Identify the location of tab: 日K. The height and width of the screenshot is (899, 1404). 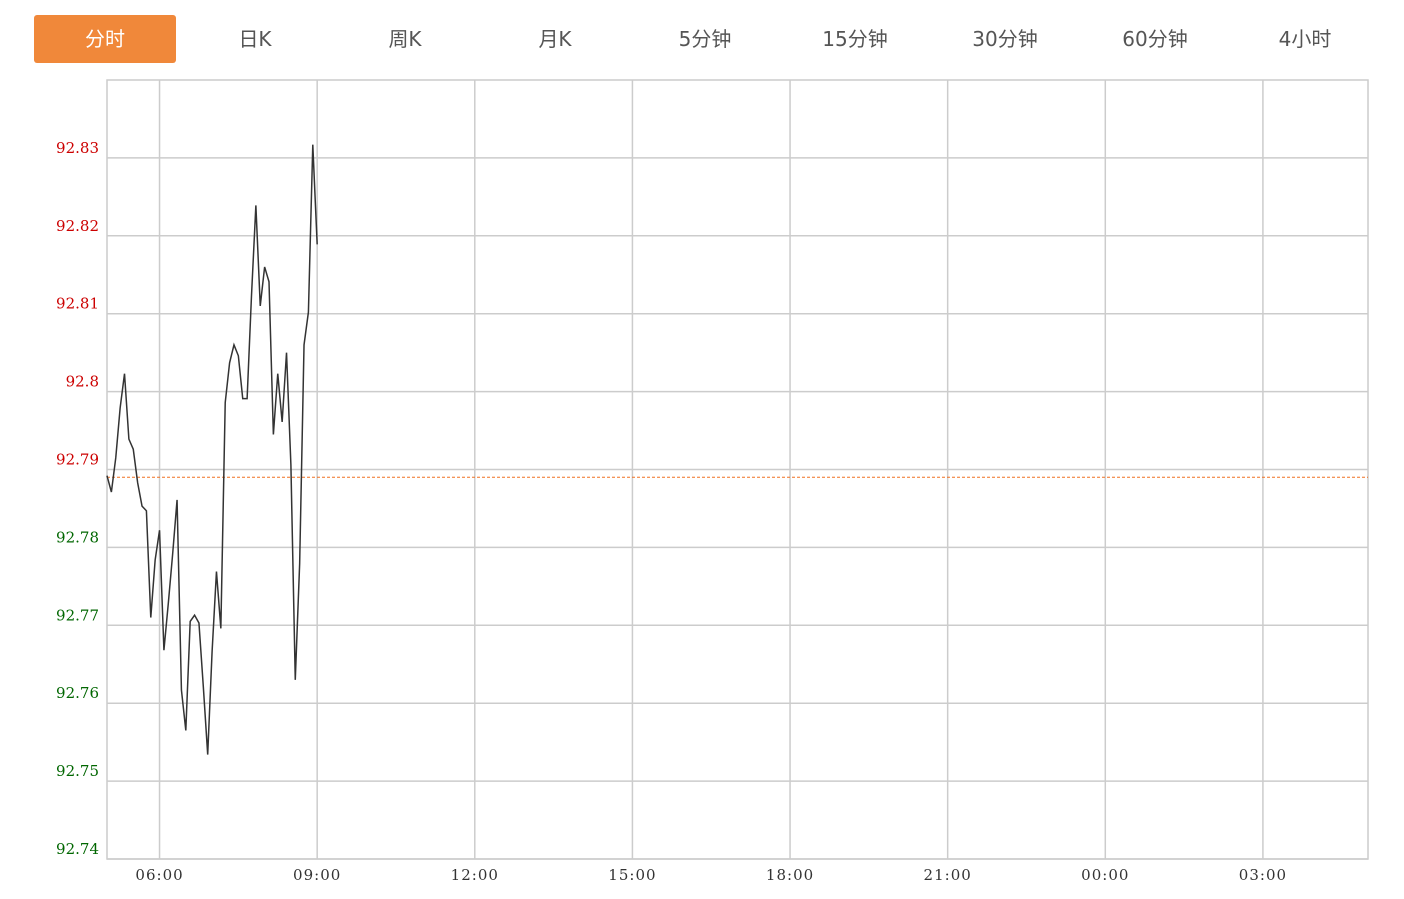
(255, 39).